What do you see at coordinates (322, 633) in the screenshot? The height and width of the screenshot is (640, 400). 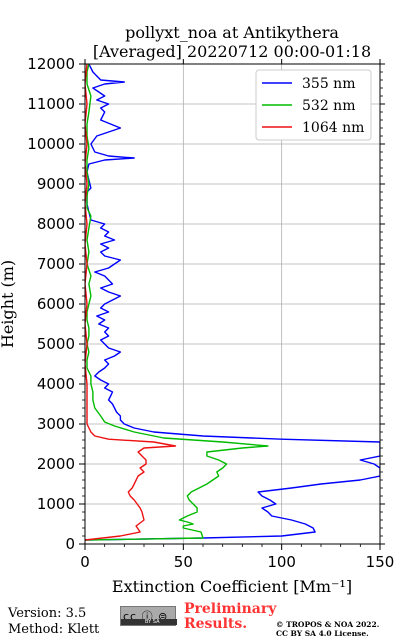 I see `credit-line2: CC BY SA 4.0 License.` at bounding box center [322, 633].